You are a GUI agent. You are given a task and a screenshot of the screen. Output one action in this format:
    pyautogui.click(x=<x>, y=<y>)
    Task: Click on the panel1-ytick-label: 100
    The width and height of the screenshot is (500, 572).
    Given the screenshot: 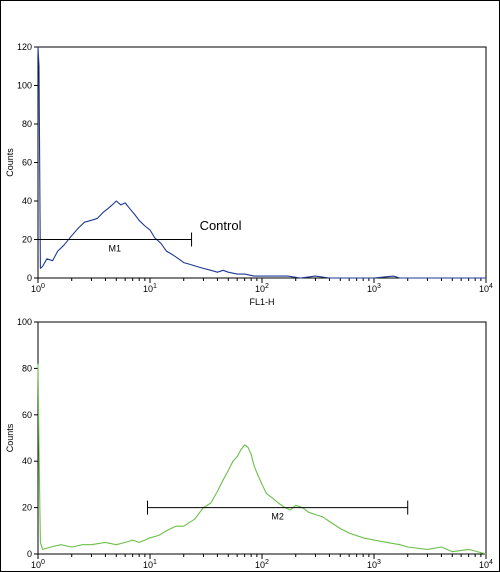 What is the action you would take?
    pyautogui.click(x=24, y=86)
    